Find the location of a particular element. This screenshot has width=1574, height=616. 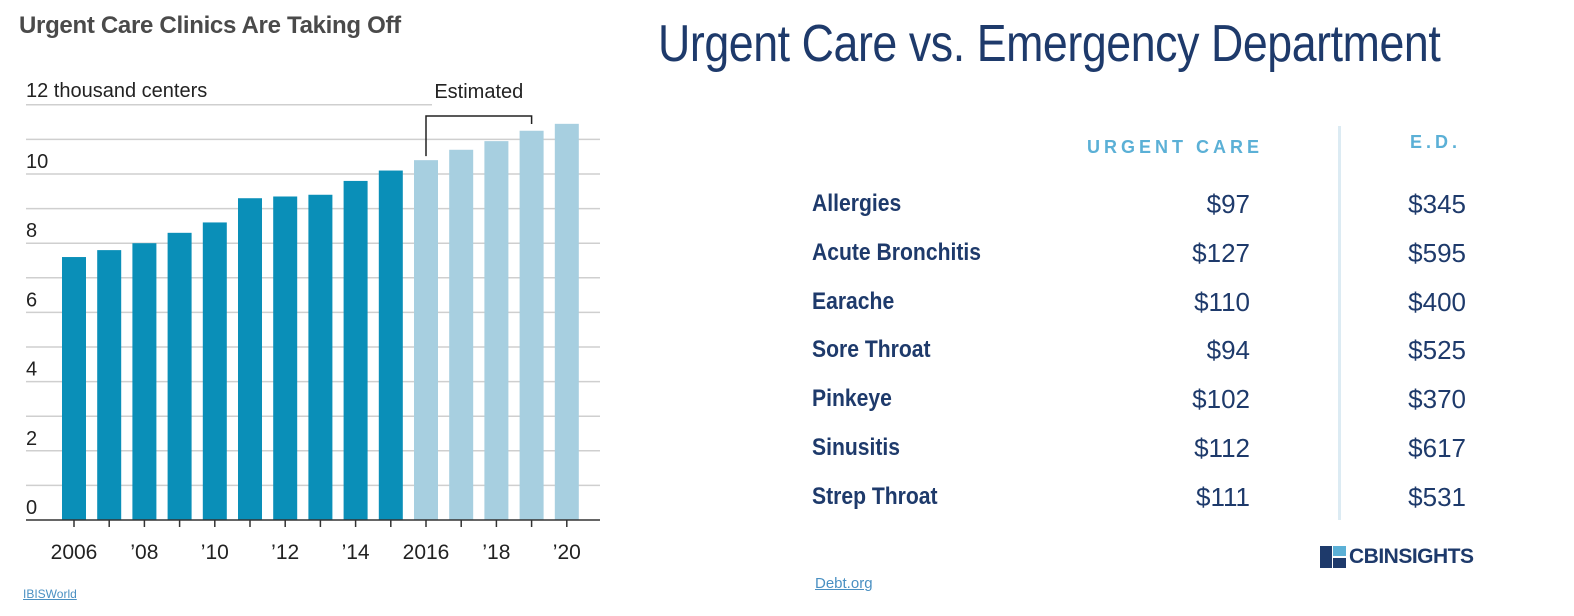

urgent-care-price: $97 is located at coordinates (1228, 204).